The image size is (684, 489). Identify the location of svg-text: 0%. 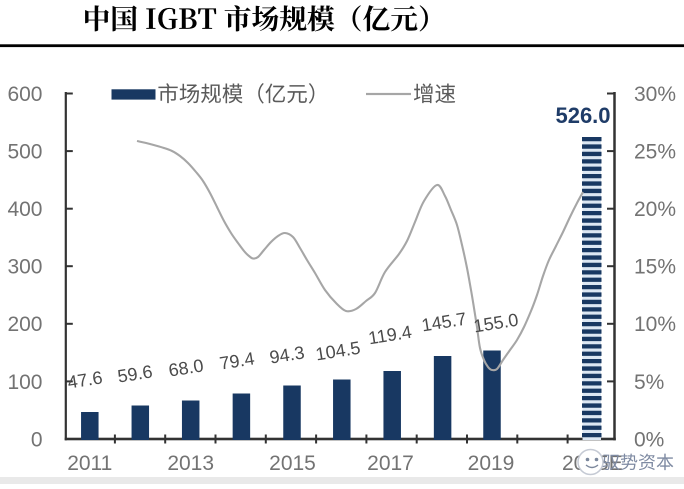
(649, 439).